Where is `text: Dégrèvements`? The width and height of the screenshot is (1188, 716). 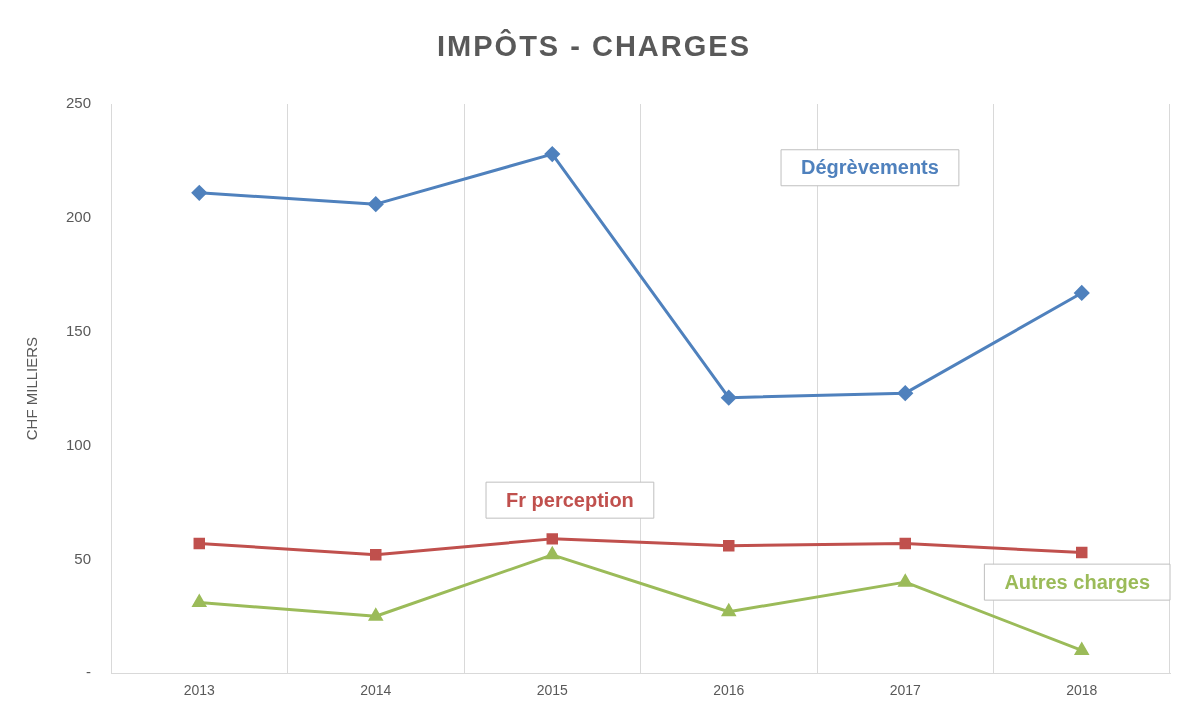 text: Dégrèvements is located at coordinates (870, 167).